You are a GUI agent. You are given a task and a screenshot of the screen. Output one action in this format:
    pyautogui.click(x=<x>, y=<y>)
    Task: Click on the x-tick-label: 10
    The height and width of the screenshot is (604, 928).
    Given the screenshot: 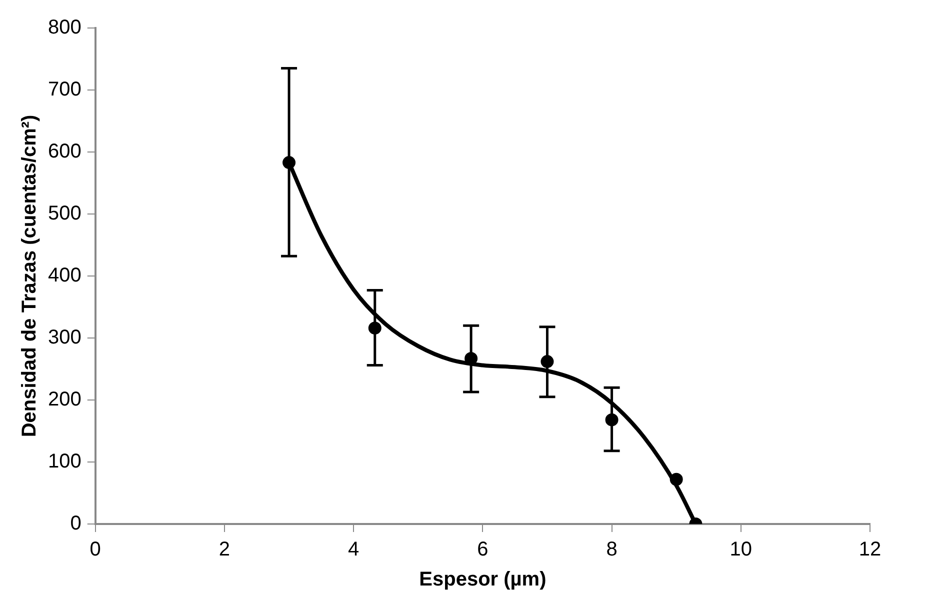 What is the action you would take?
    pyautogui.click(x=741, y=549)
    